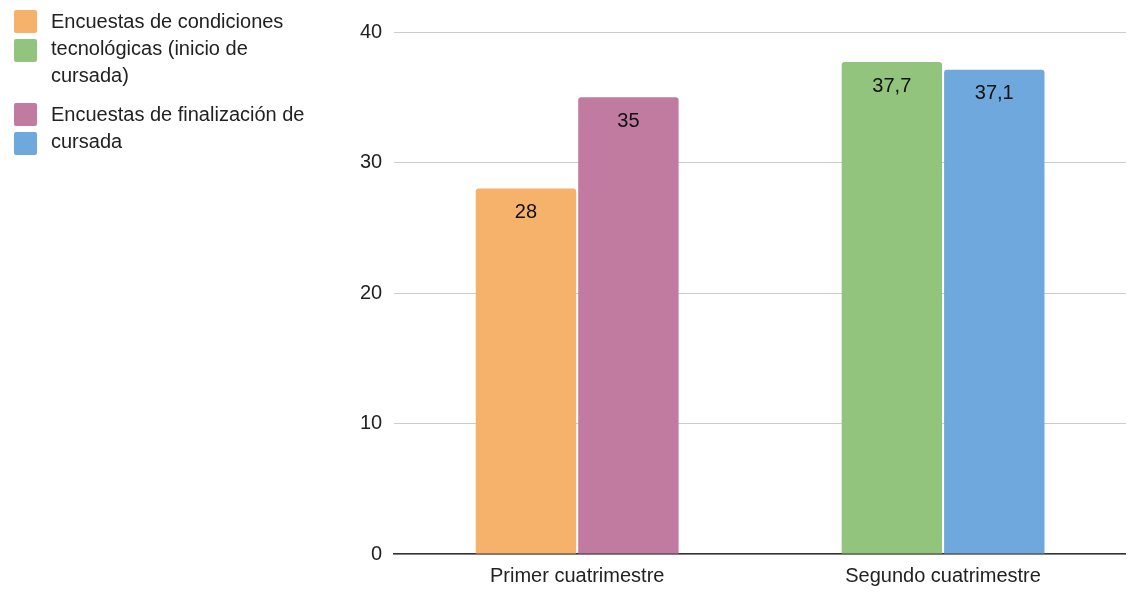 The image size is (1134, 605). I want to click on x-tick-label: Primer cuatrimestre, so click(577, 574).